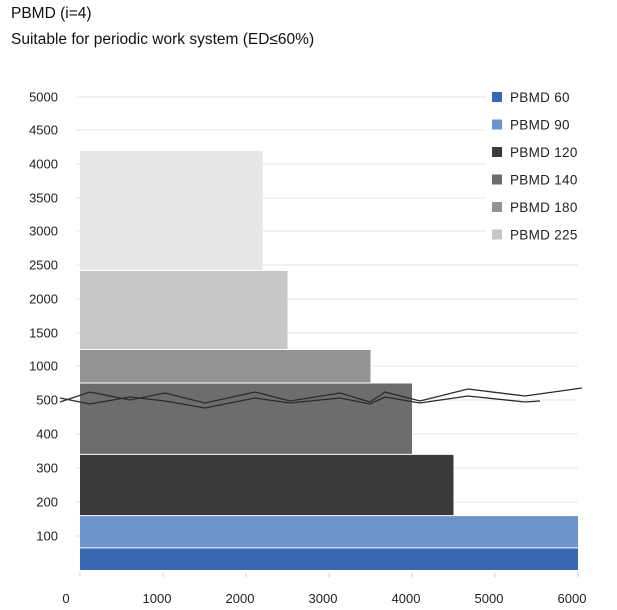 The width and height of the screenshot is (617, 610). I want to click on legend-item: PBMD 225, so click(535, 235).